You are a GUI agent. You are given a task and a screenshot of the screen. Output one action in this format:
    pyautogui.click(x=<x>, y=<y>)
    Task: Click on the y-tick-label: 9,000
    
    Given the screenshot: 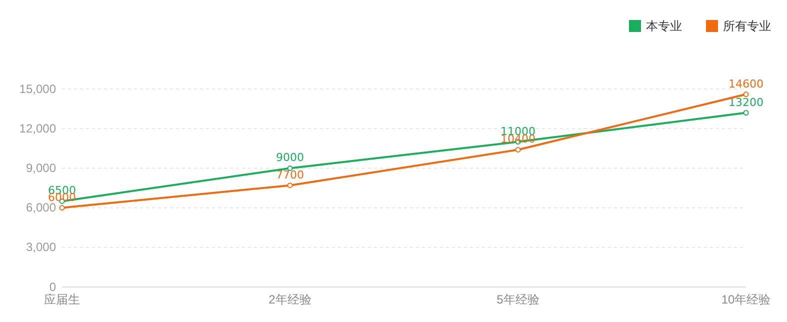 What is the action you would take?
    pyautogui.click(x=41, y=168)
    